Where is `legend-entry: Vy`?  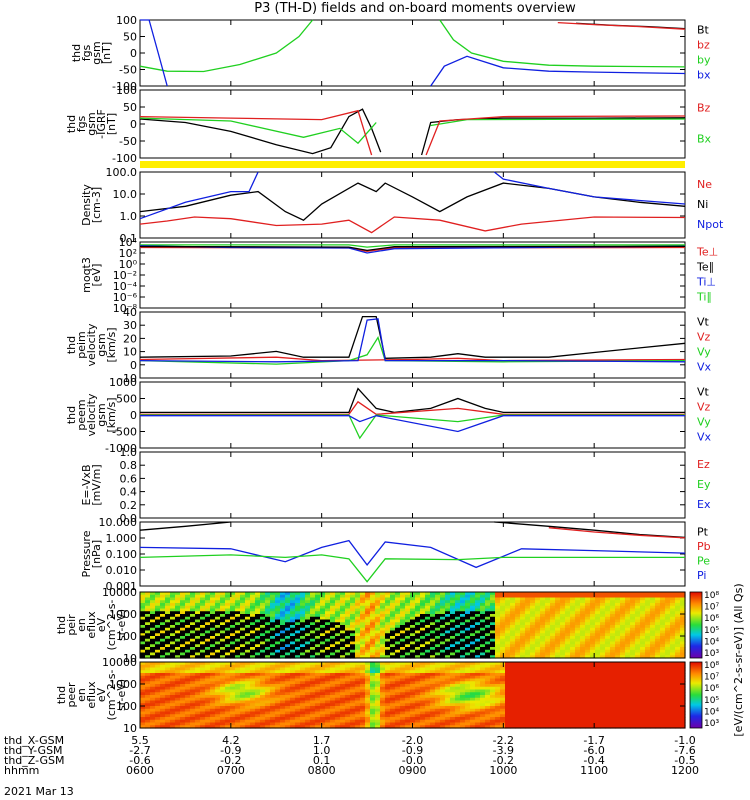 legend-entry: Vy is located at coordinates (704, 422).